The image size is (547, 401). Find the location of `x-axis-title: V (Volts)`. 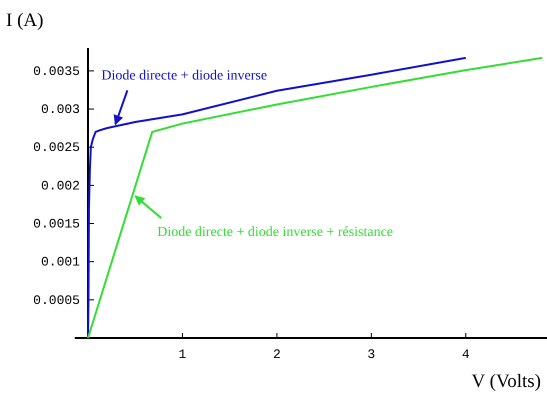

x-axis-title: V (Volts) is located at coordinates (506, 381).